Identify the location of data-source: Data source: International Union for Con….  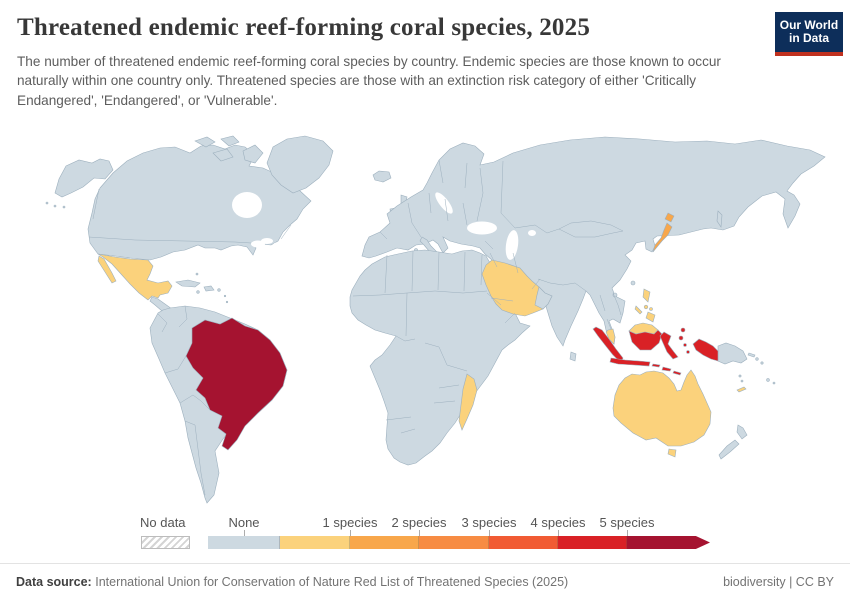
(292, 582).